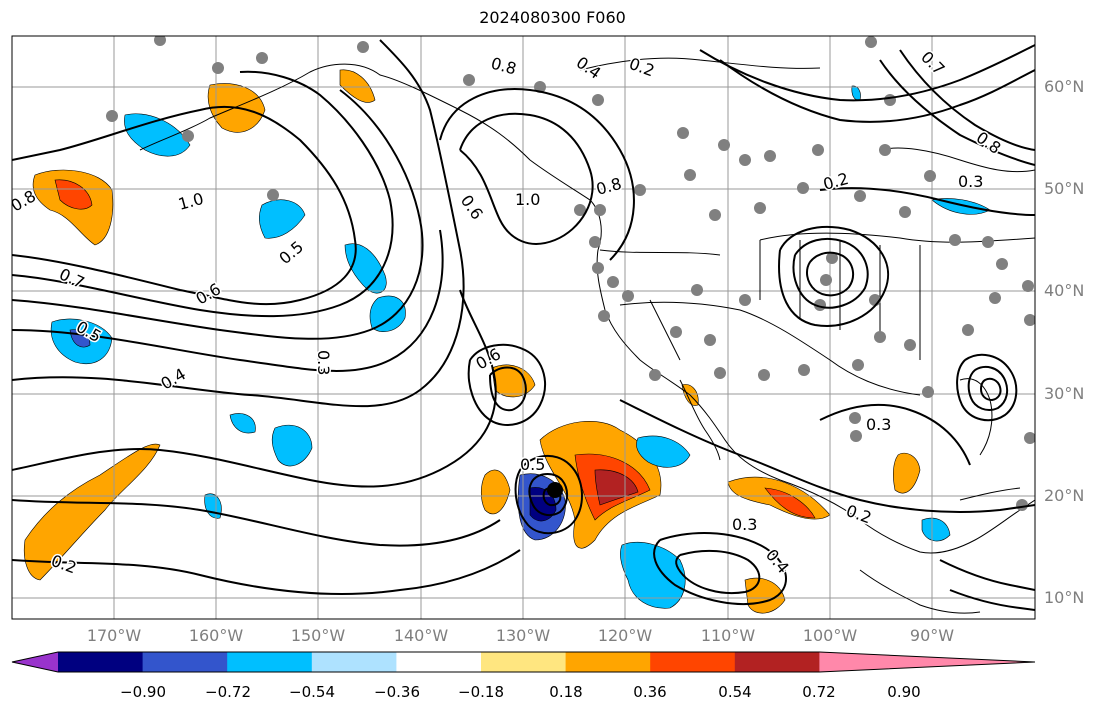 This screenshot has height=712, width=1105. I want to click on lat-label: 30°N, so click(1064, 393).